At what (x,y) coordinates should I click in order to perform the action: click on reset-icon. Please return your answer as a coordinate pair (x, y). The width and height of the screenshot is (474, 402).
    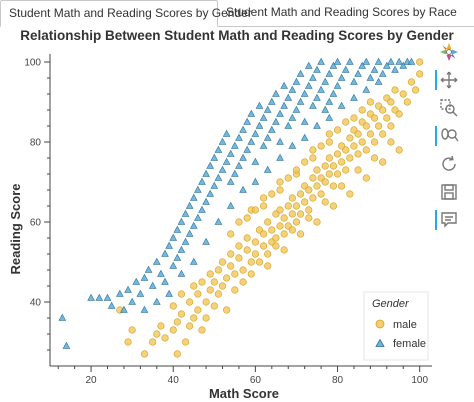
    Looking at the image, I should click on (449, 164).